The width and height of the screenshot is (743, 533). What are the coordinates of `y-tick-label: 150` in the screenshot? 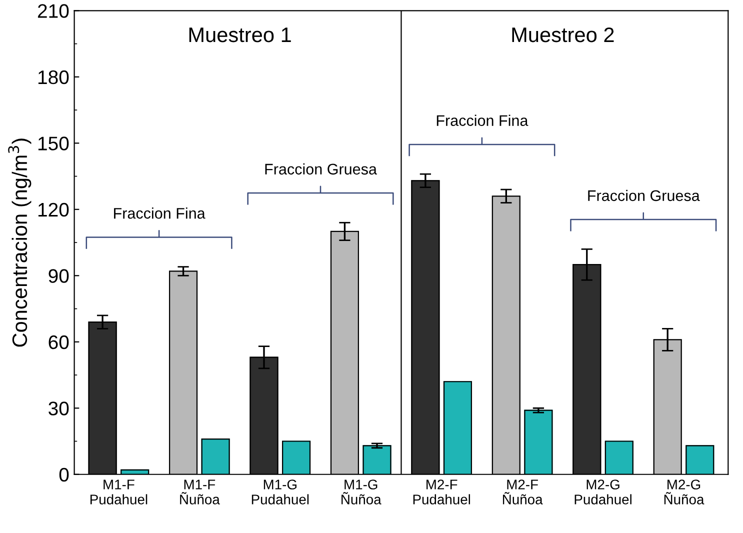 It's located at (53, 143).